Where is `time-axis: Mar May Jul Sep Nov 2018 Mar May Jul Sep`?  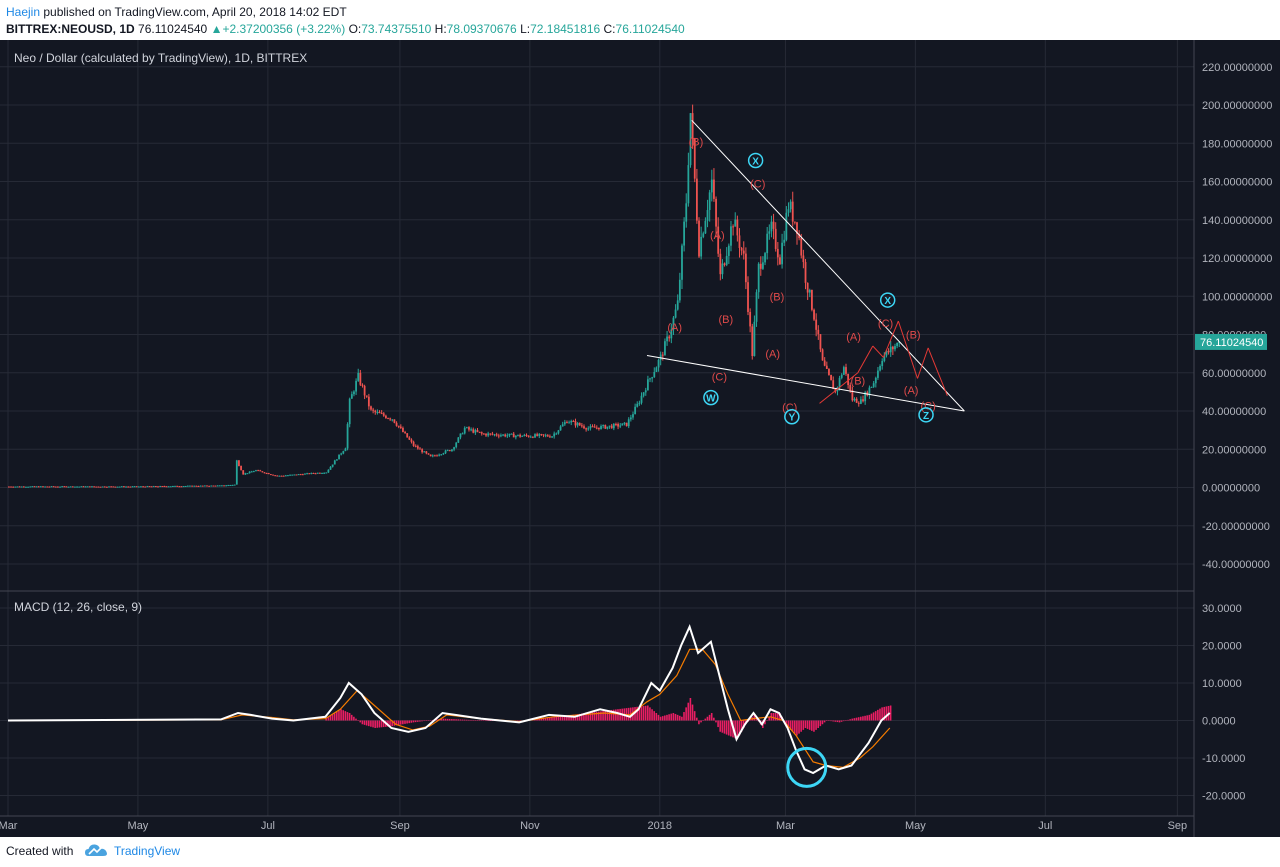
time-axis: Mar May Jul Sep Nov 2018 Mar May Jul Sep is located at coordinates (593, 826).